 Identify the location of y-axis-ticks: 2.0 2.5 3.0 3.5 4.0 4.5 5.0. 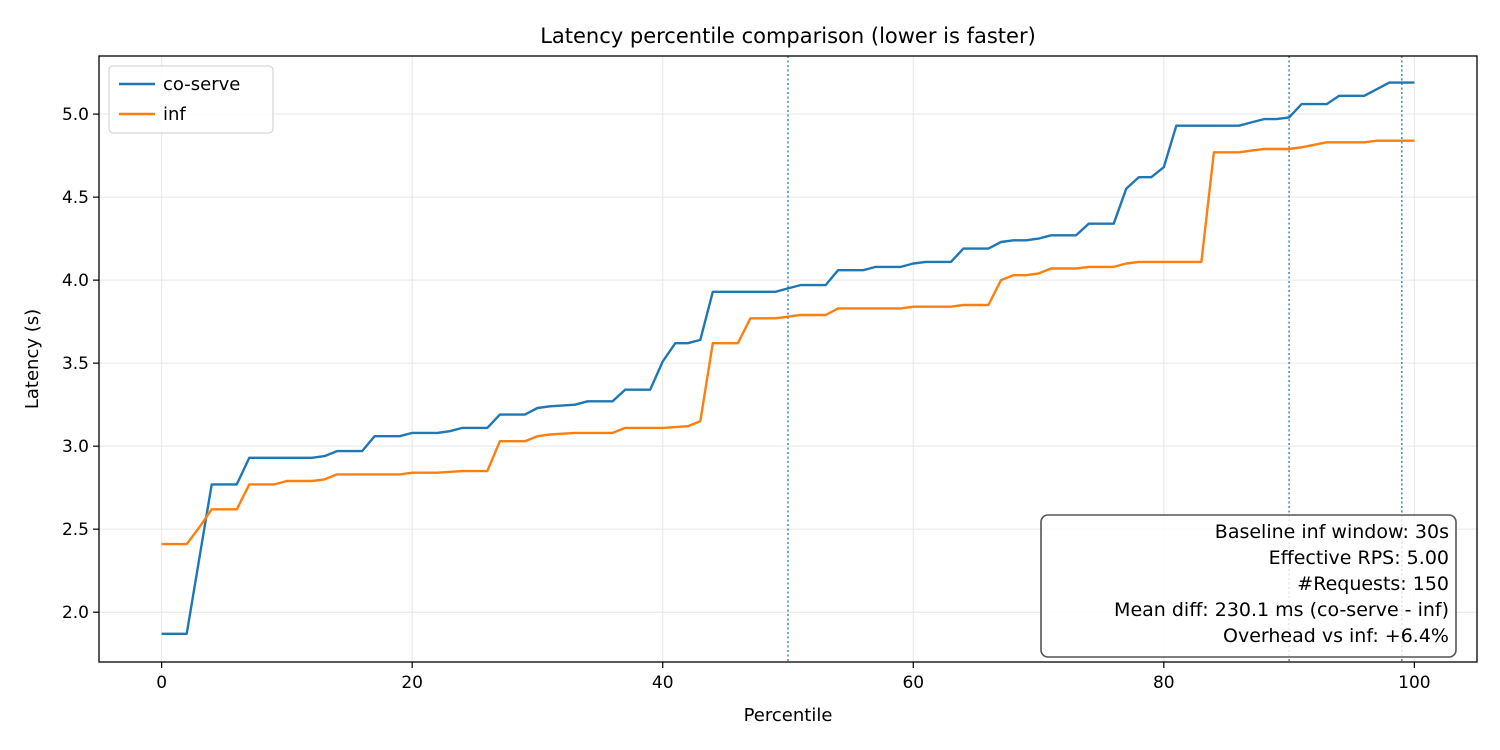
(80, 364).